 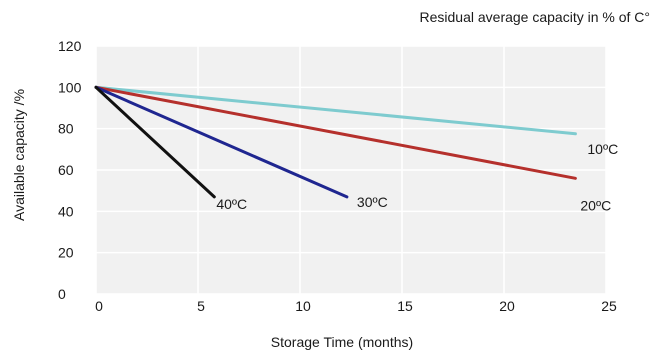 What do you see at coordinates (66, 170) in the screenshot?
I see `y-tick-label: 60` at bounding box center [66, 170].